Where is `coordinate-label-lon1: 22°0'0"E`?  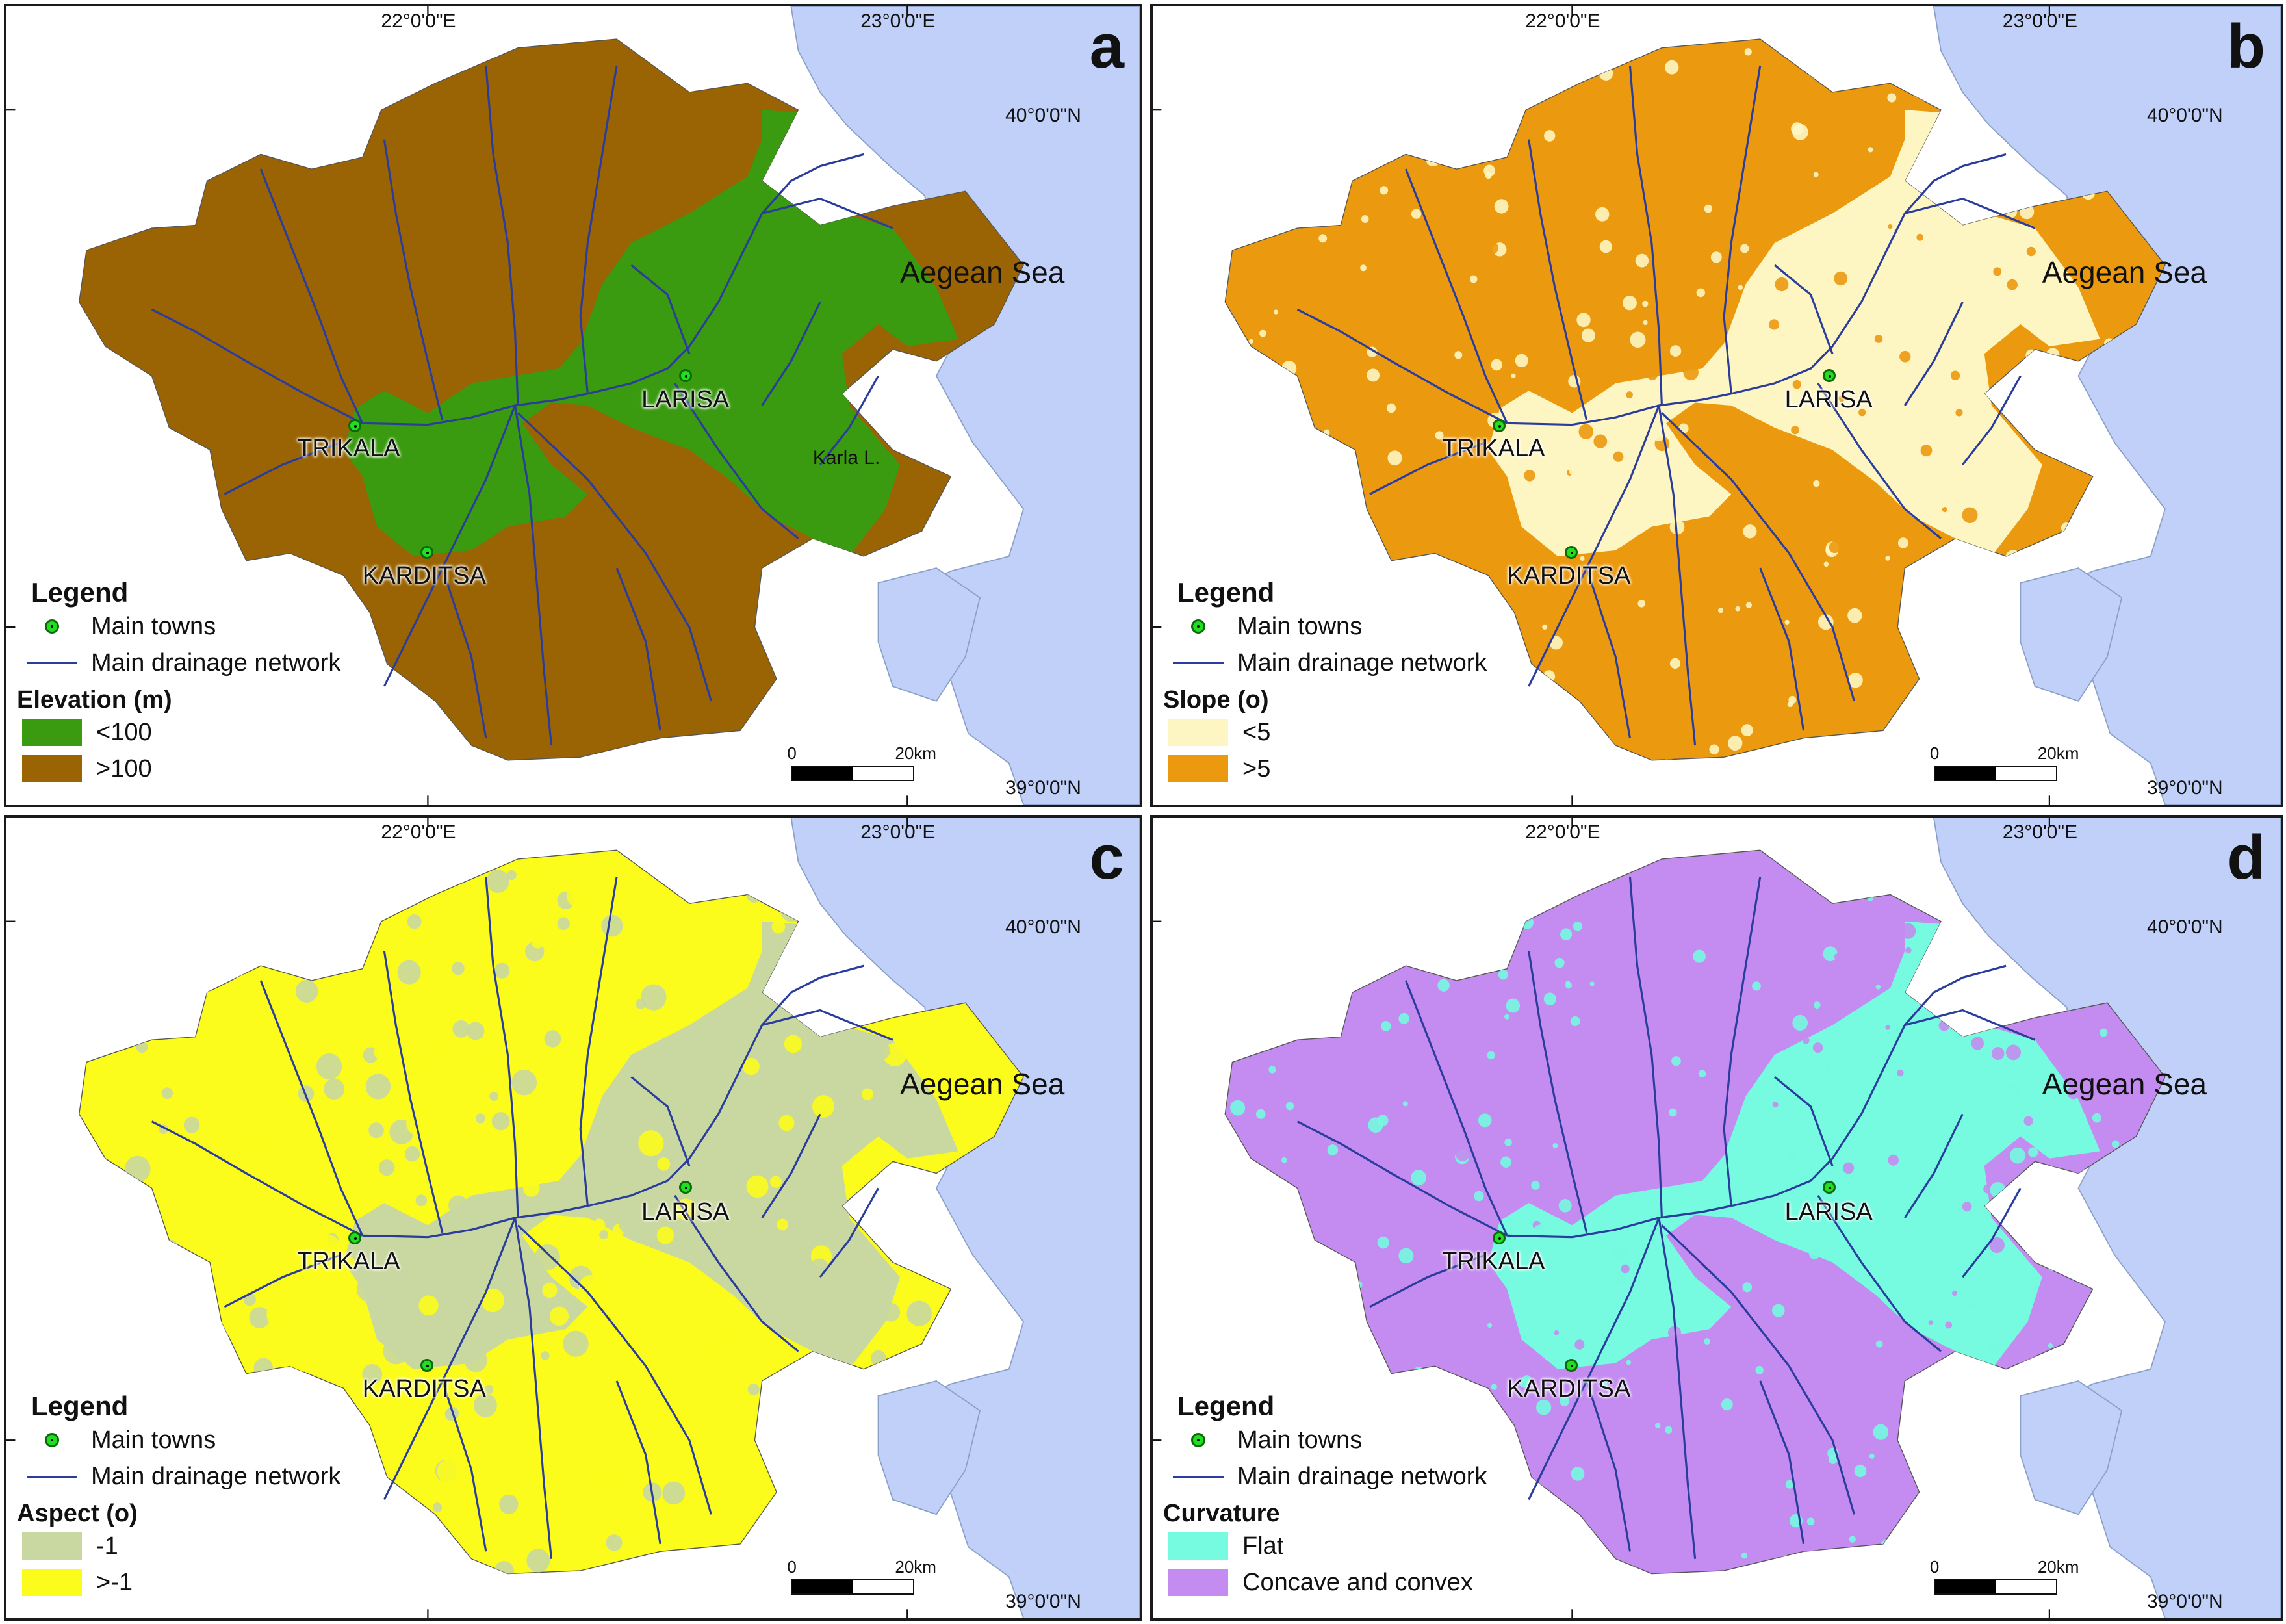
coordinate-label-lon1: 22°0'0"E is located at coordinates (418, 832).